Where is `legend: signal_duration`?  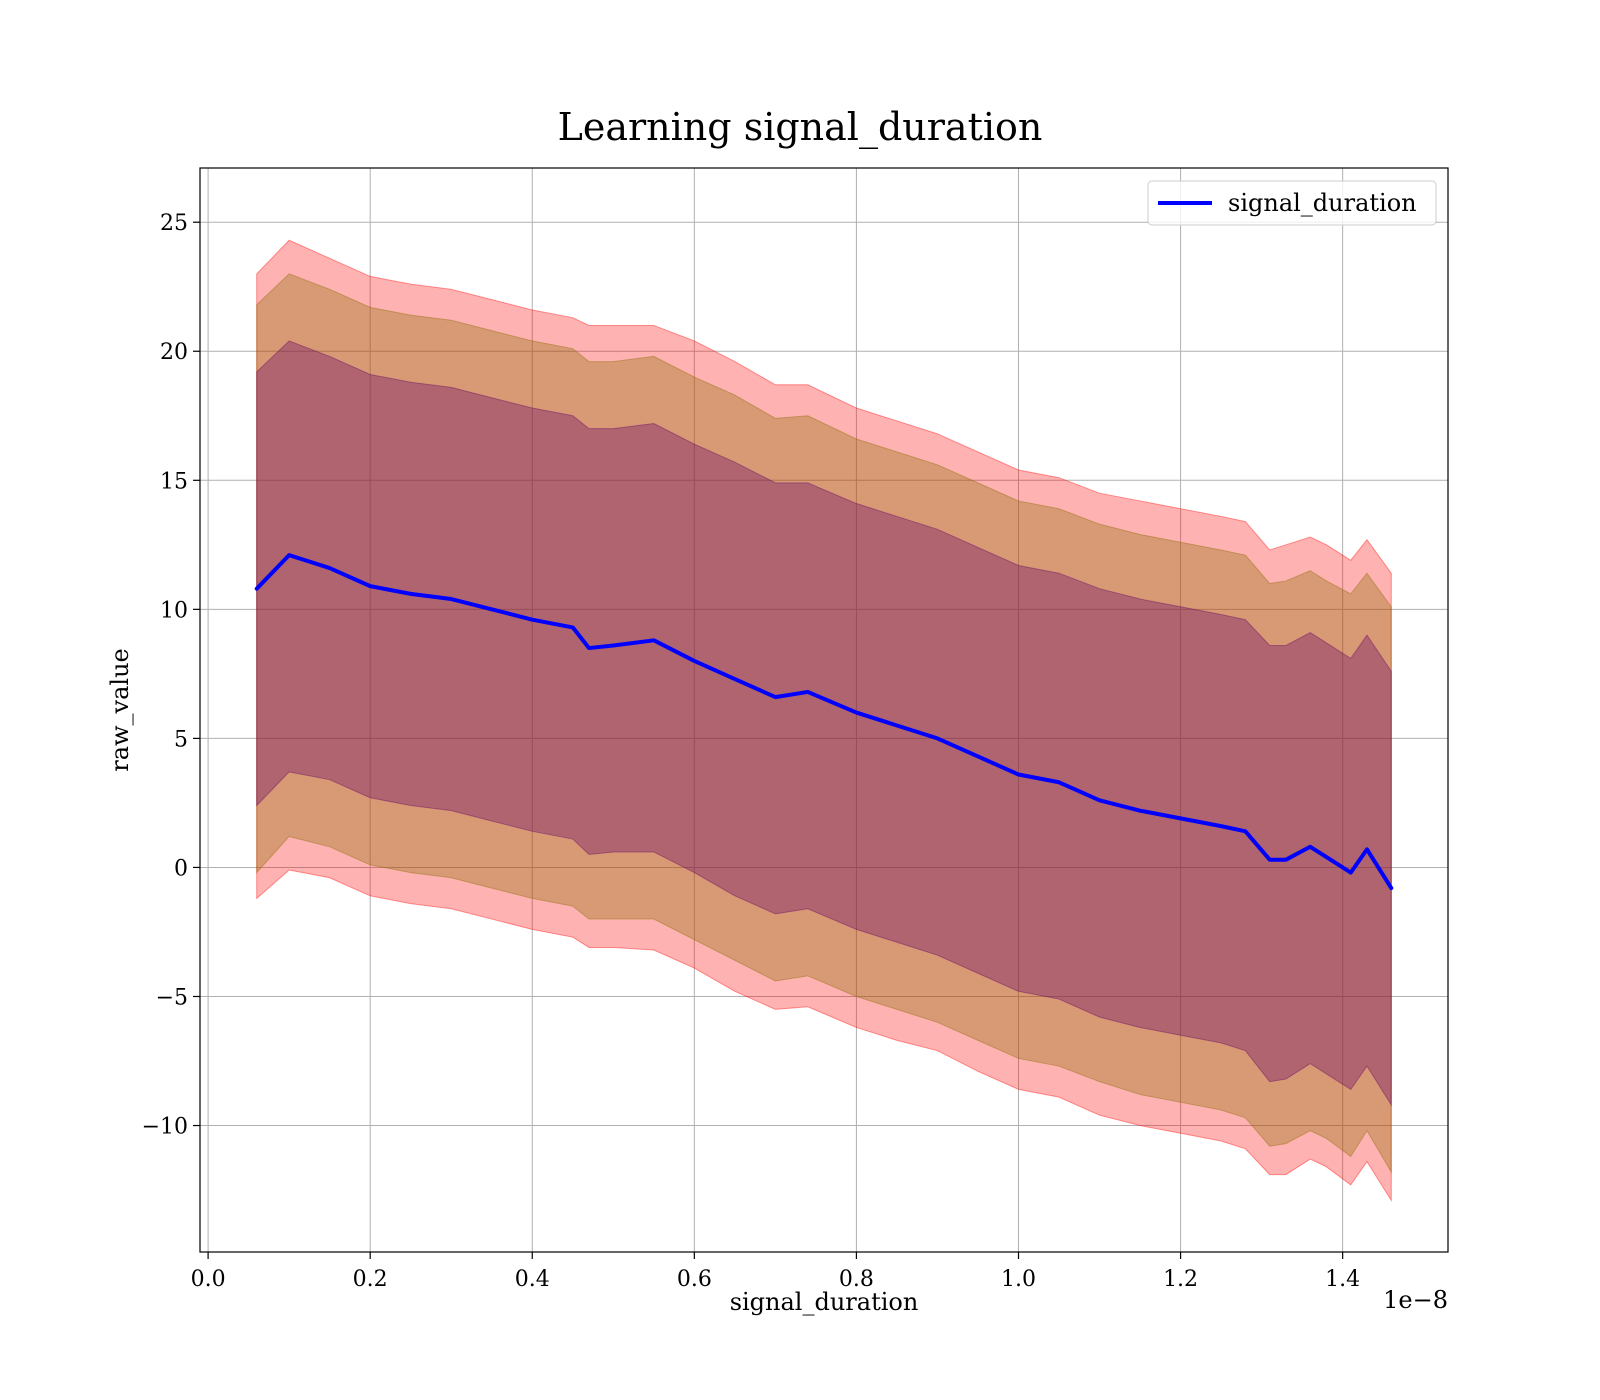 legend: signal_duration is located at coordinates (1292, 203).